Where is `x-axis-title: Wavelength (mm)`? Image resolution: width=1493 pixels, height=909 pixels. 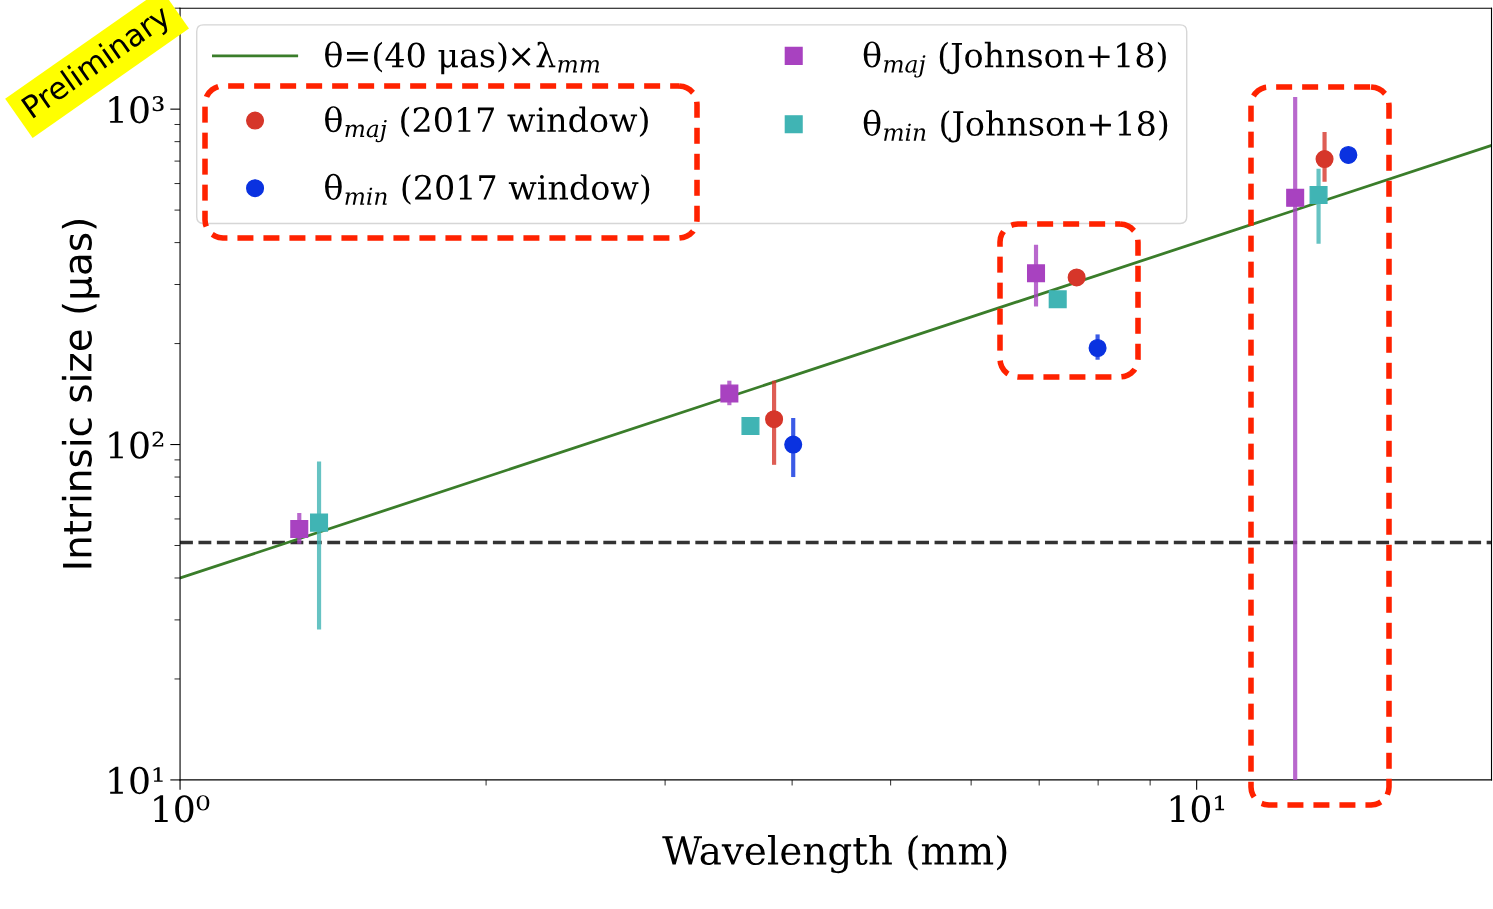 x-axis-title: Wavelength (mm) is located at coordinates (834, 854).